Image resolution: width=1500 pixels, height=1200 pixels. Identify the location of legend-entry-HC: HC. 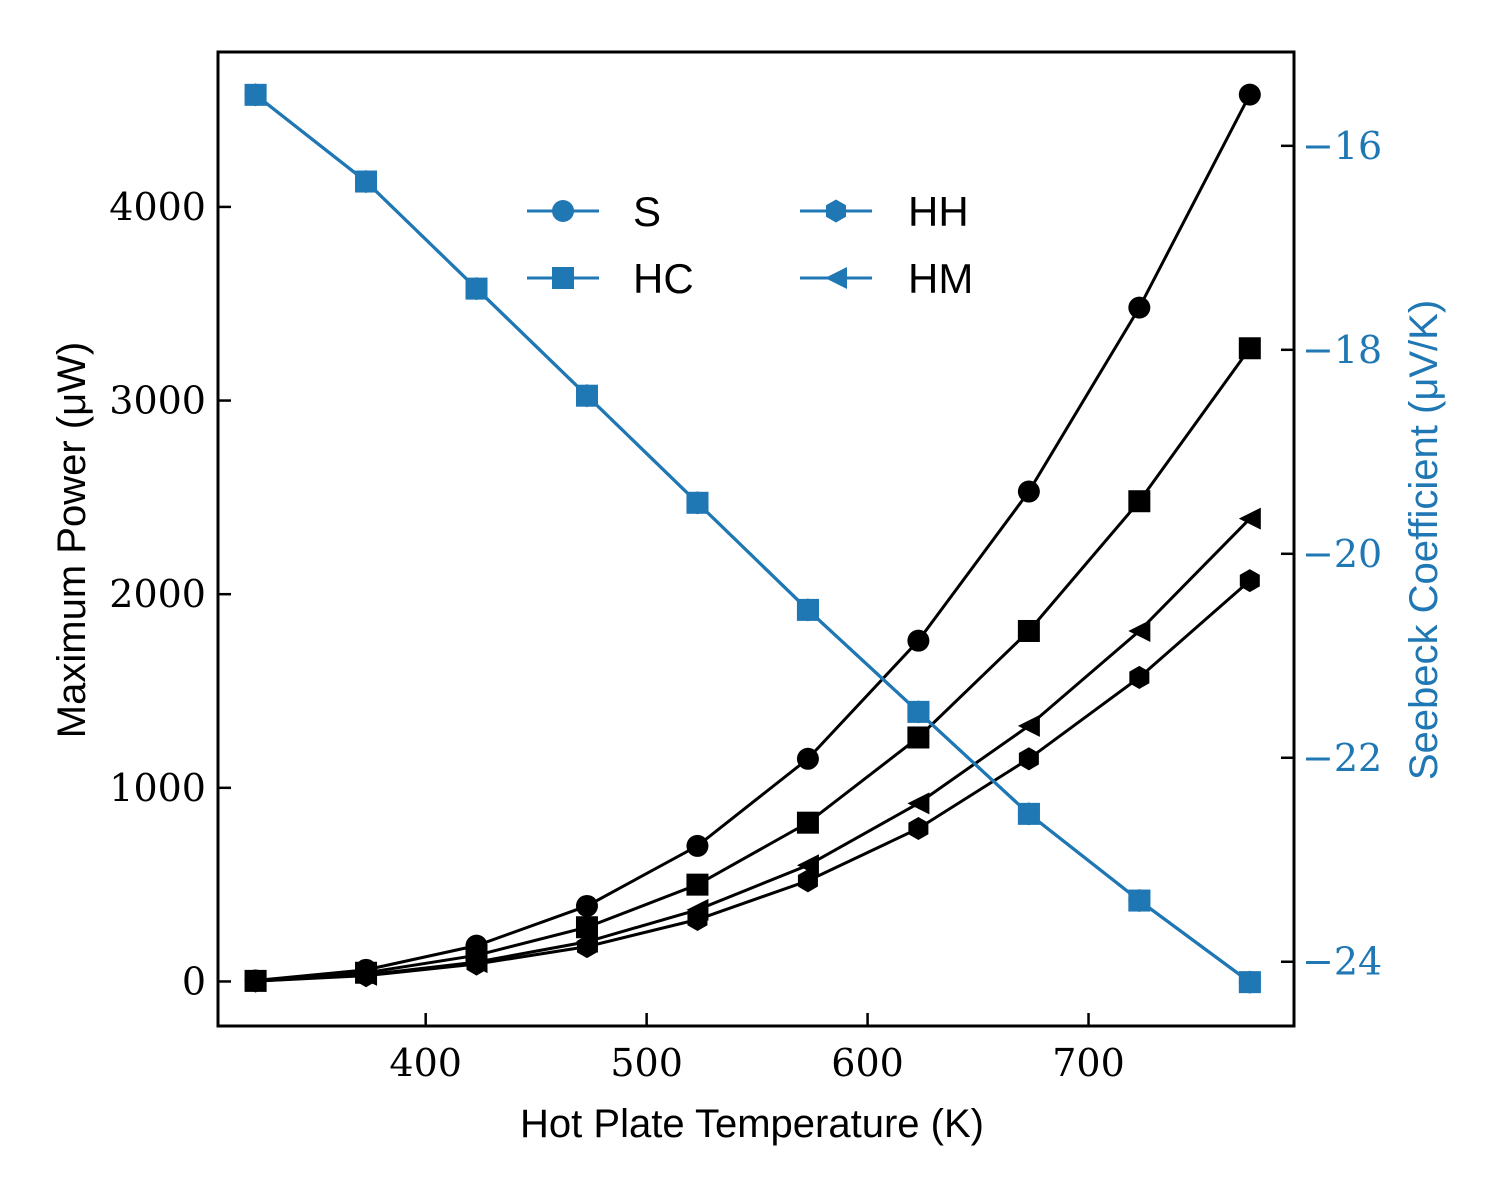
(610, 278).